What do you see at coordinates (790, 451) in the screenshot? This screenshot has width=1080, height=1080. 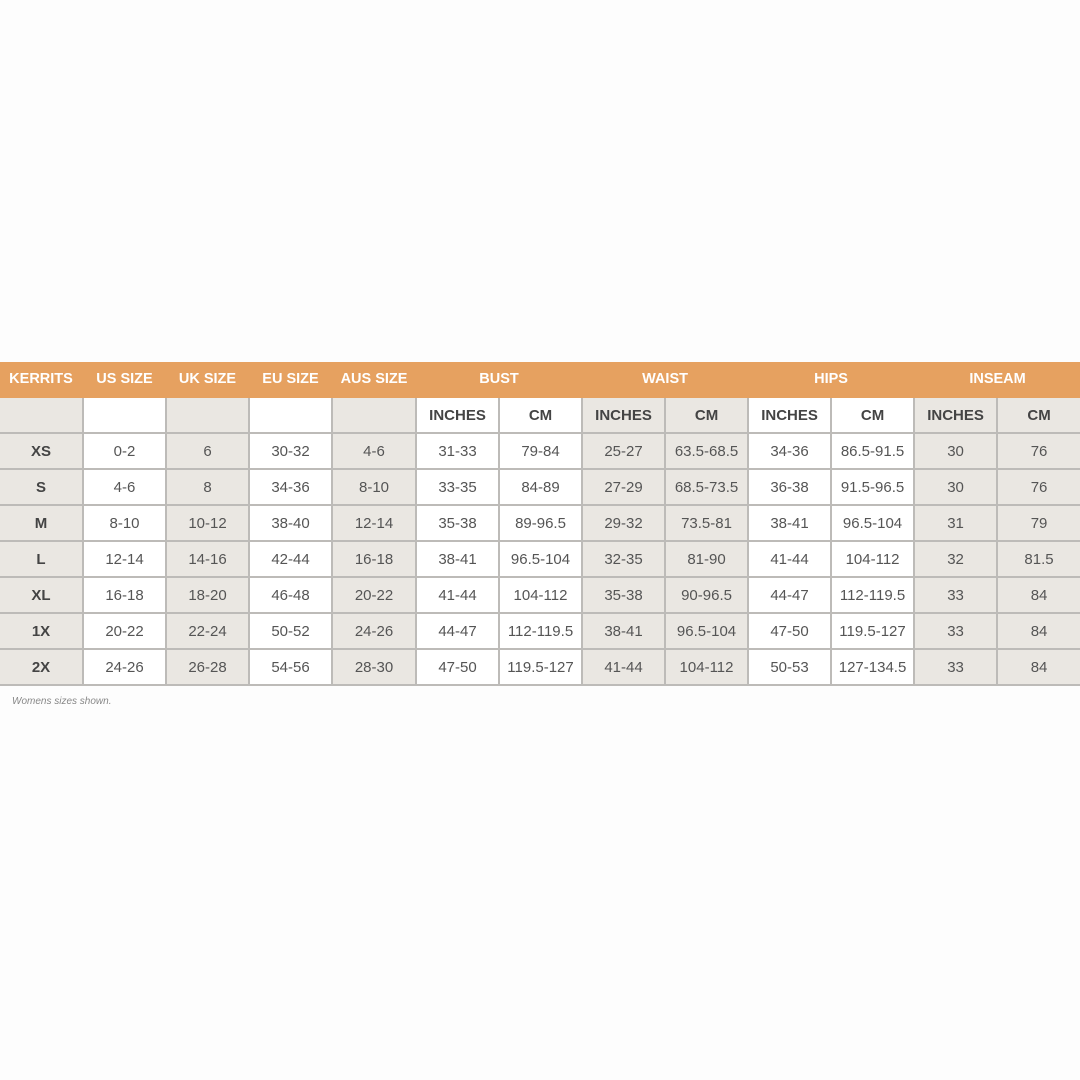 I see `cell-hips-inches: 34-36` at bounding box center [790, 451].